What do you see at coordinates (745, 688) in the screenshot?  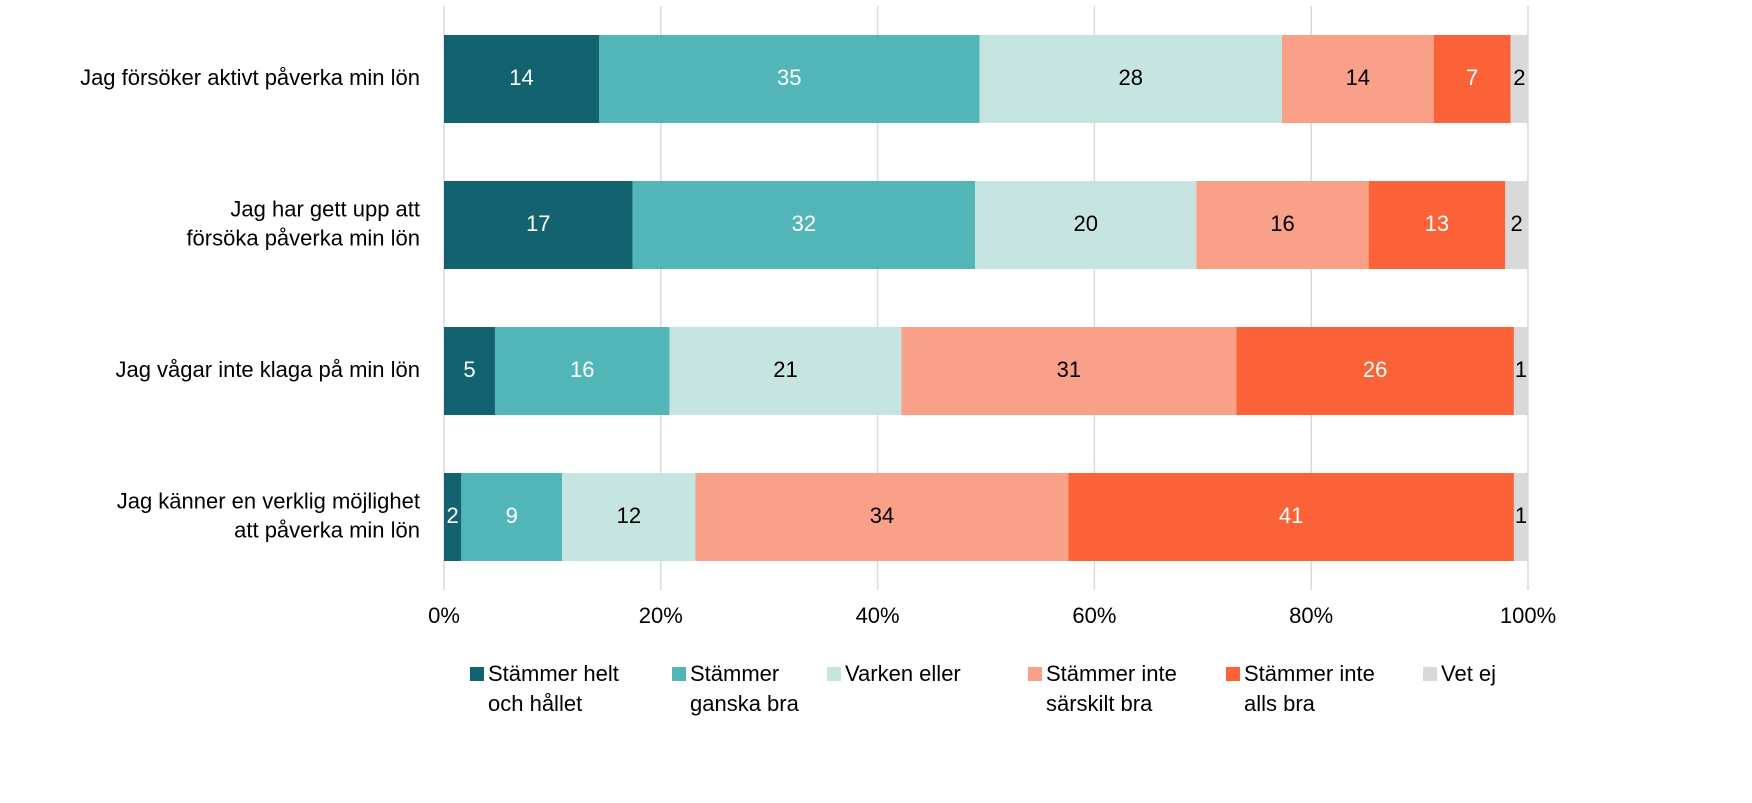 I see `legend-label: Stämmer ganska bra` at bounding box center [745, 688].